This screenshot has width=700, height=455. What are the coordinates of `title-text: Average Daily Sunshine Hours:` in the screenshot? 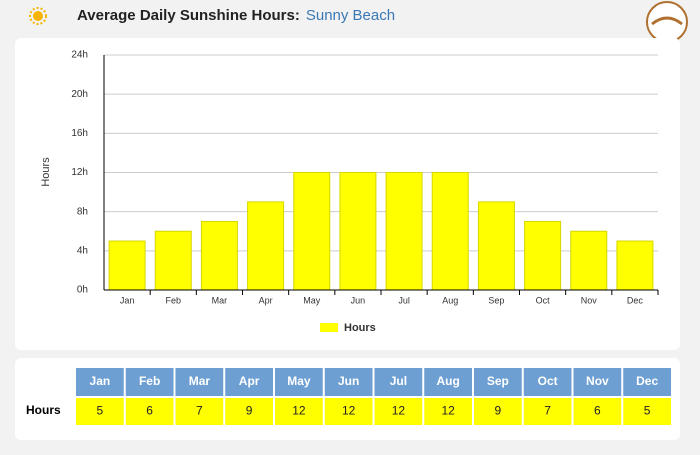 It's located at (188, 15).